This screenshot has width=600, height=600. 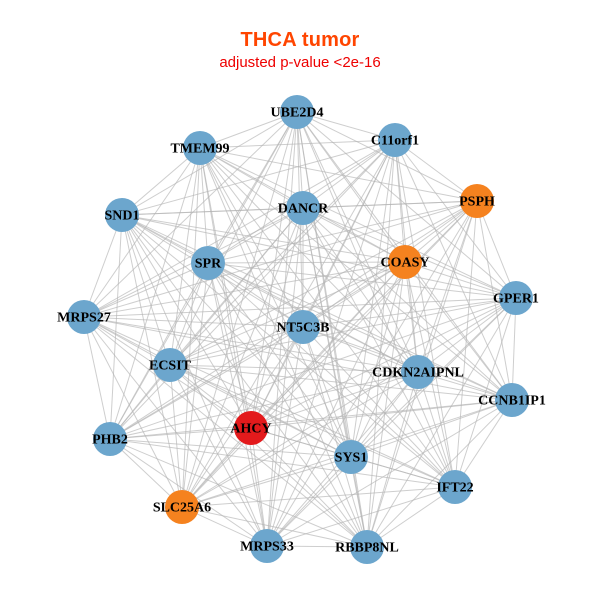 What do you see at coordinates (208, 263) in the screenshot?
I see `node-SPR` at bounding box center [208, 263].